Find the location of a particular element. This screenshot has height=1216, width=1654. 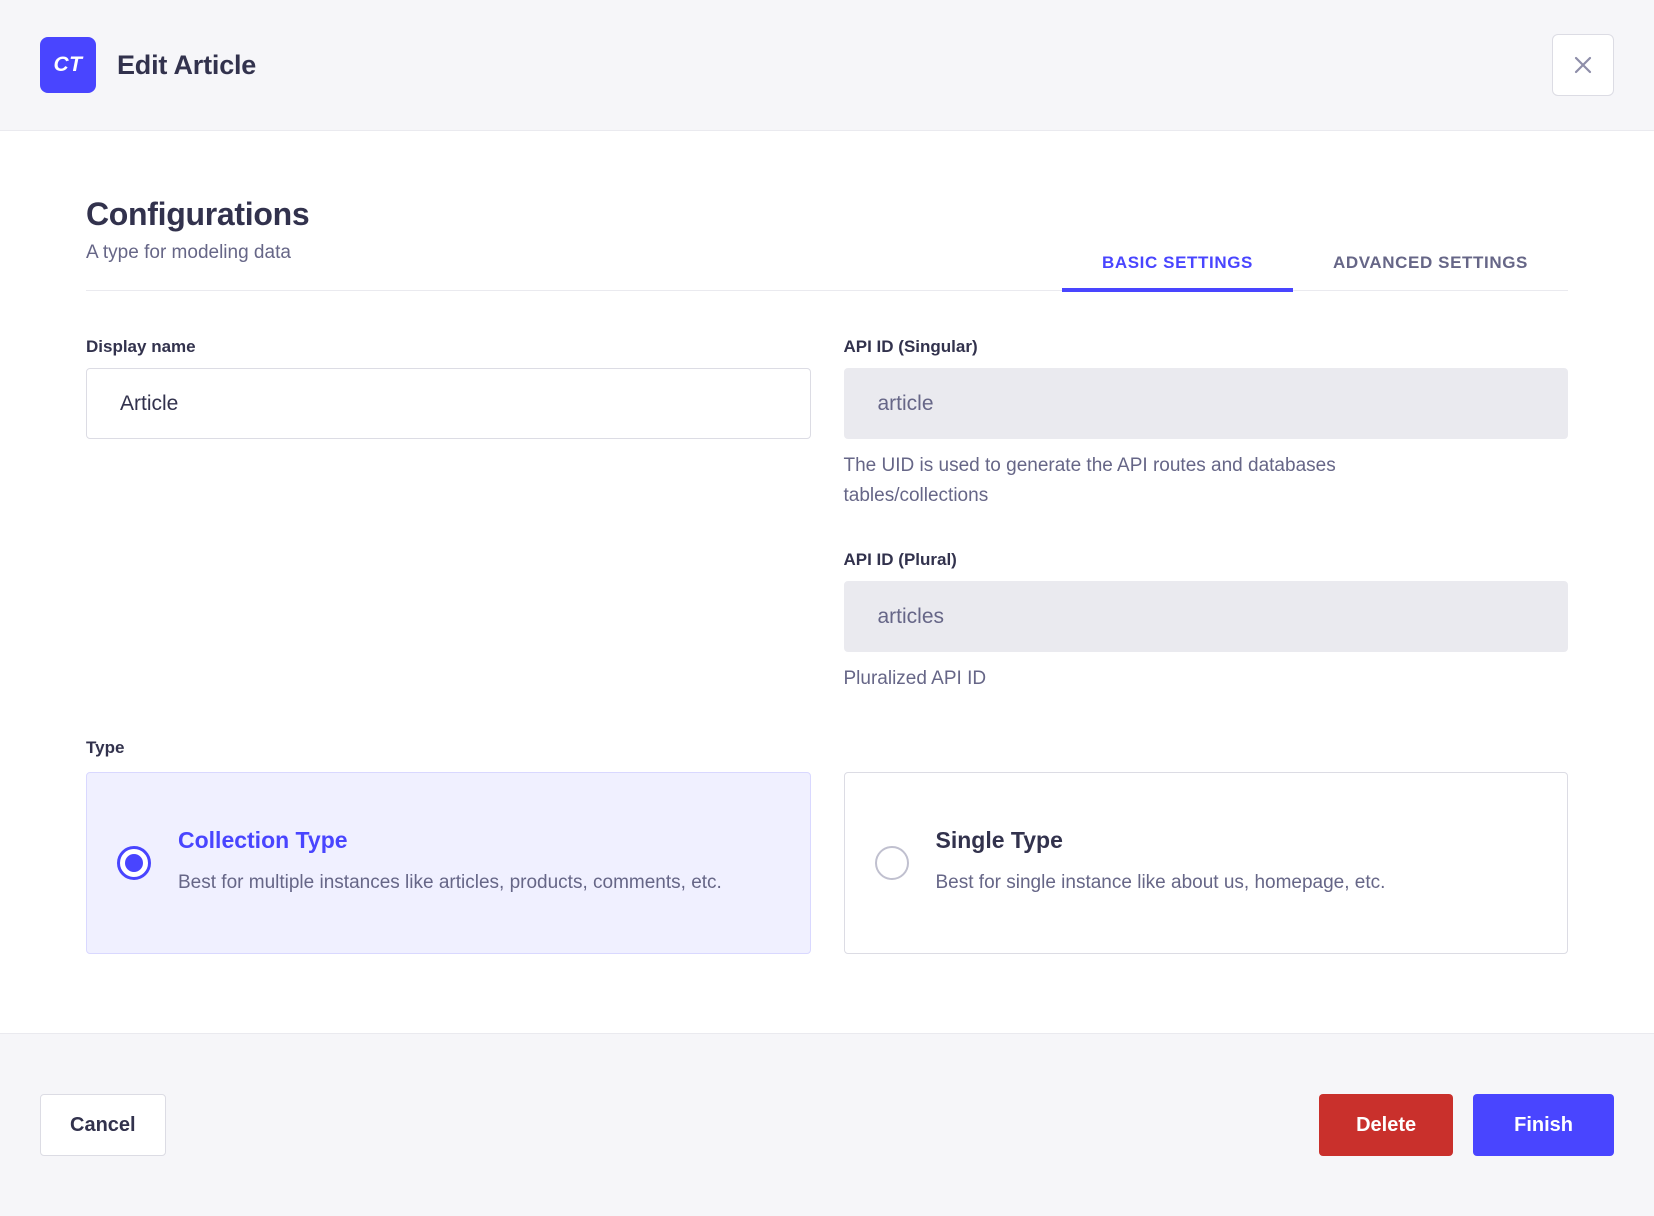

radio-collection-type is located at coordinates (134, 862).